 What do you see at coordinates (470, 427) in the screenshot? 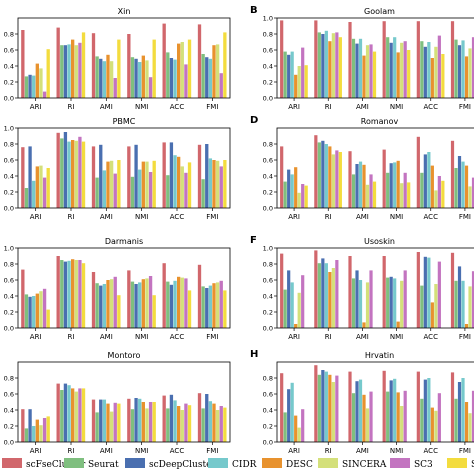
I see `bar-hrvatin-fmi-sincera` at bounding box center [470, 427].